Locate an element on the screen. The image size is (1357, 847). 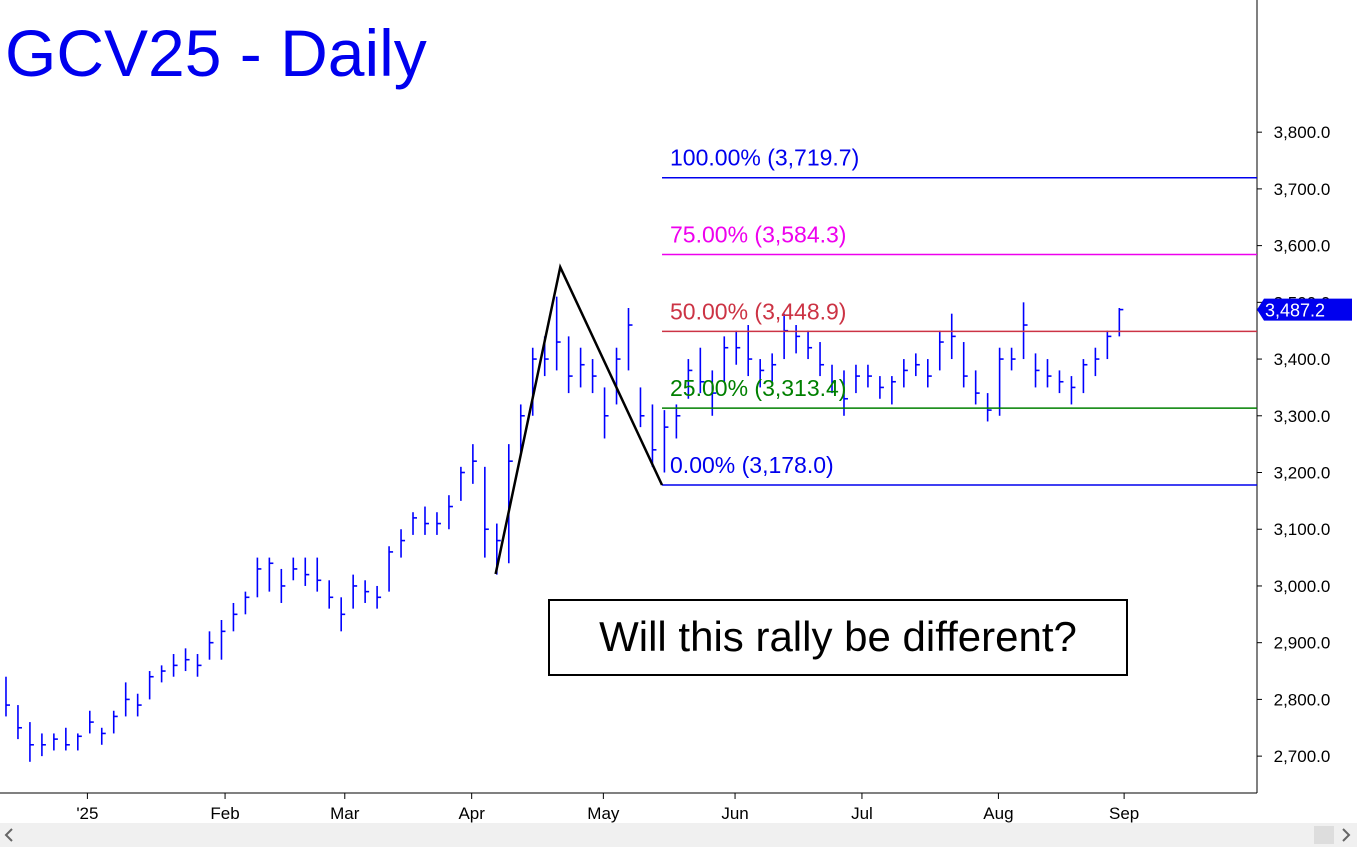
y-tick-label: 3,800.0 is located at coordinates (1302, 132).